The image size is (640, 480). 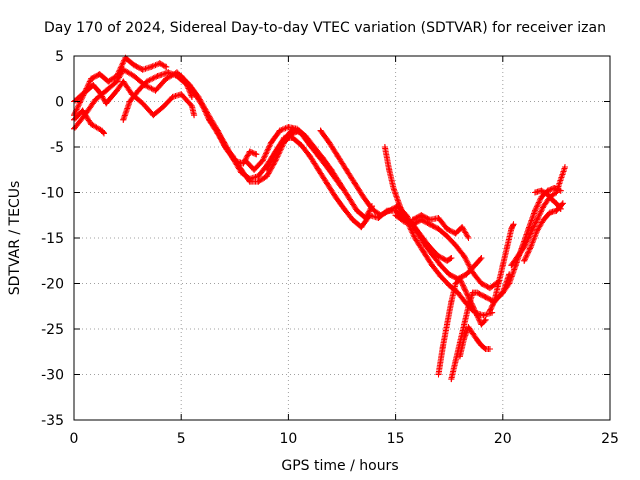 What do you see at coordinates (52, 239) in the screenshot?
I see `y-tick-label: -15` at bounding box center [52, 239].